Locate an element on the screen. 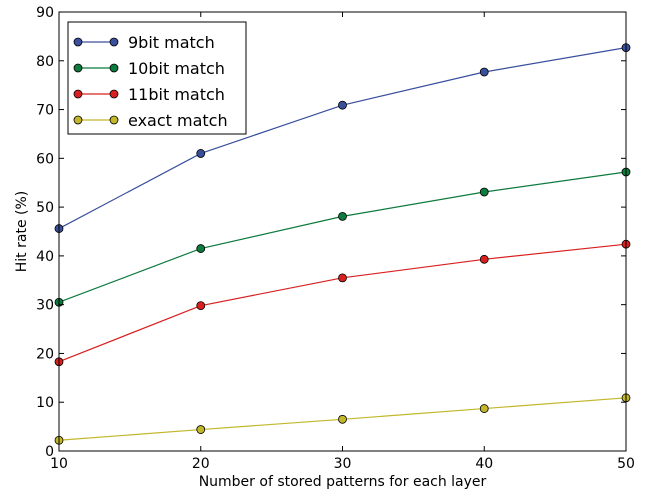  y-tick-label: 30 is located at coordinates (45, 306).